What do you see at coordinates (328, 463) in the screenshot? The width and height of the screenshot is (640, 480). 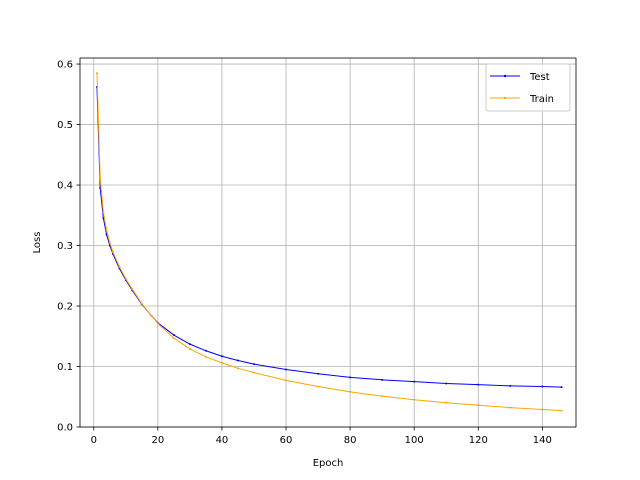 I see `x-axis-label: Epoch` at bounding box center [328, 463].